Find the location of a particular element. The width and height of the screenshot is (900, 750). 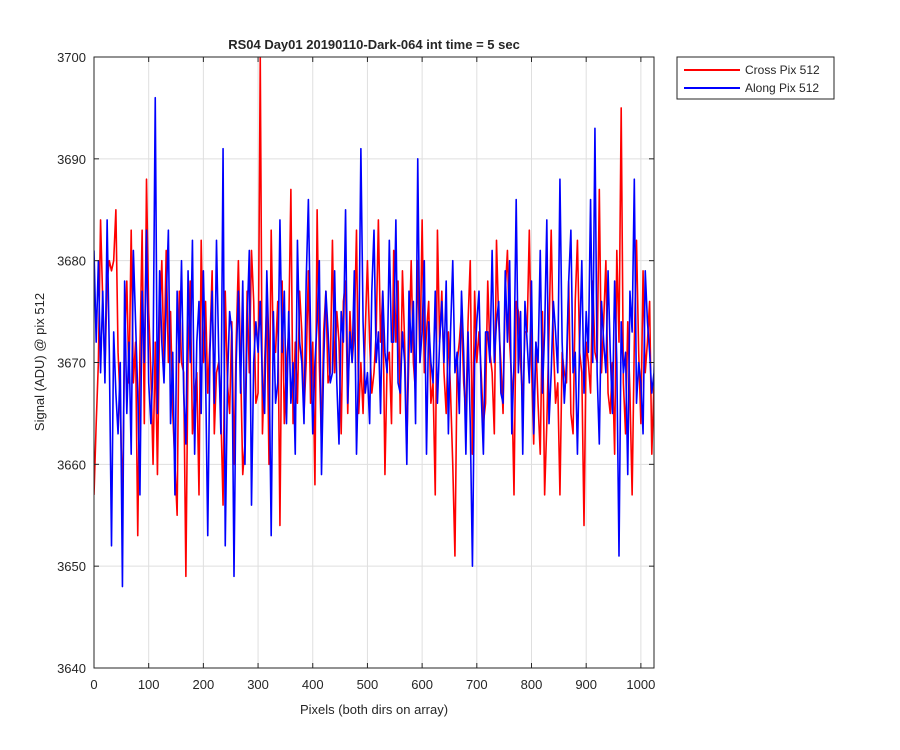

x-tick-label: 1000 is located at coordinates (640, 684).